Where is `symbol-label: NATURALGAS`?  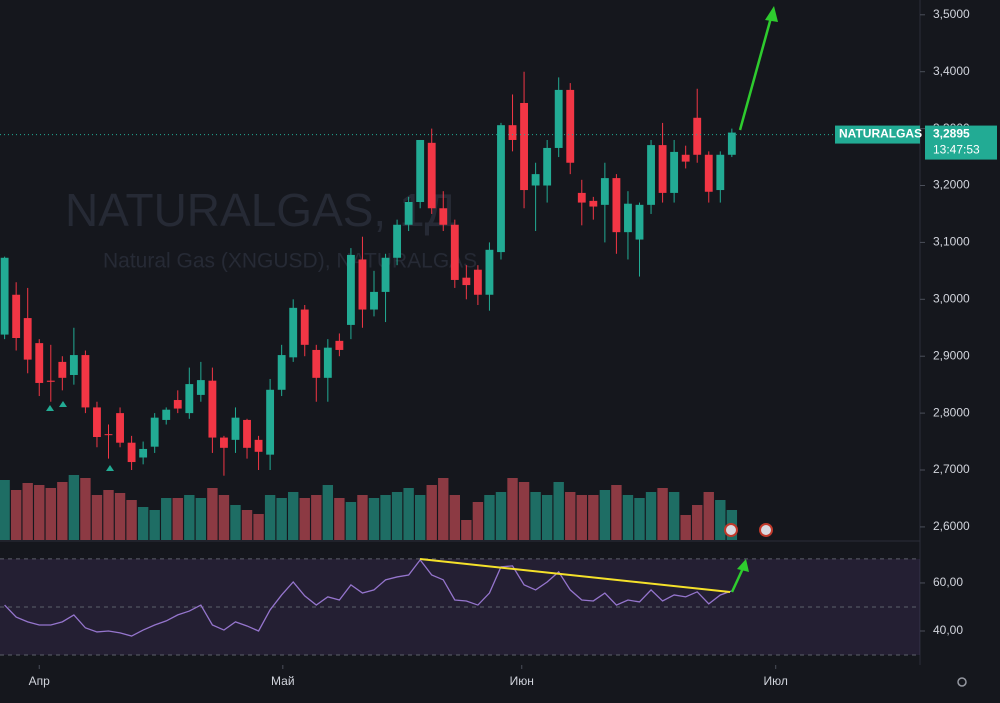
symbol-label: NATURALGAS is located at coordinates (880, 134).